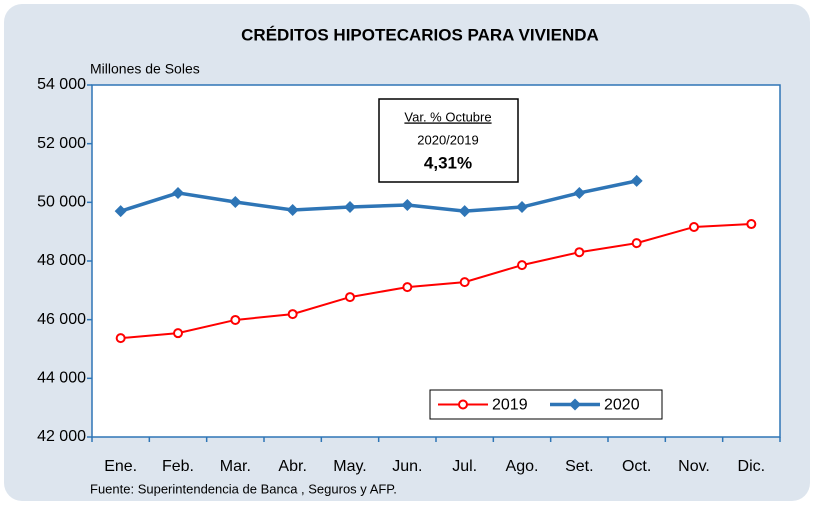 The width and height of the screenshot is (814, 510). I want to click on y-tick-label: 42 000, so click(61, 436).